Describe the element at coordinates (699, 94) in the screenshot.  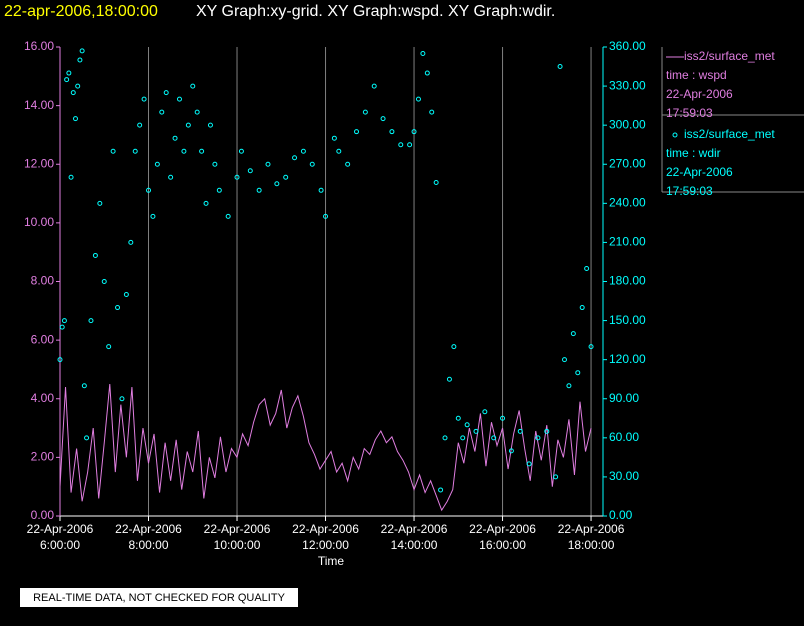
I see `legend-date: 22-Apr-2006` at that location.